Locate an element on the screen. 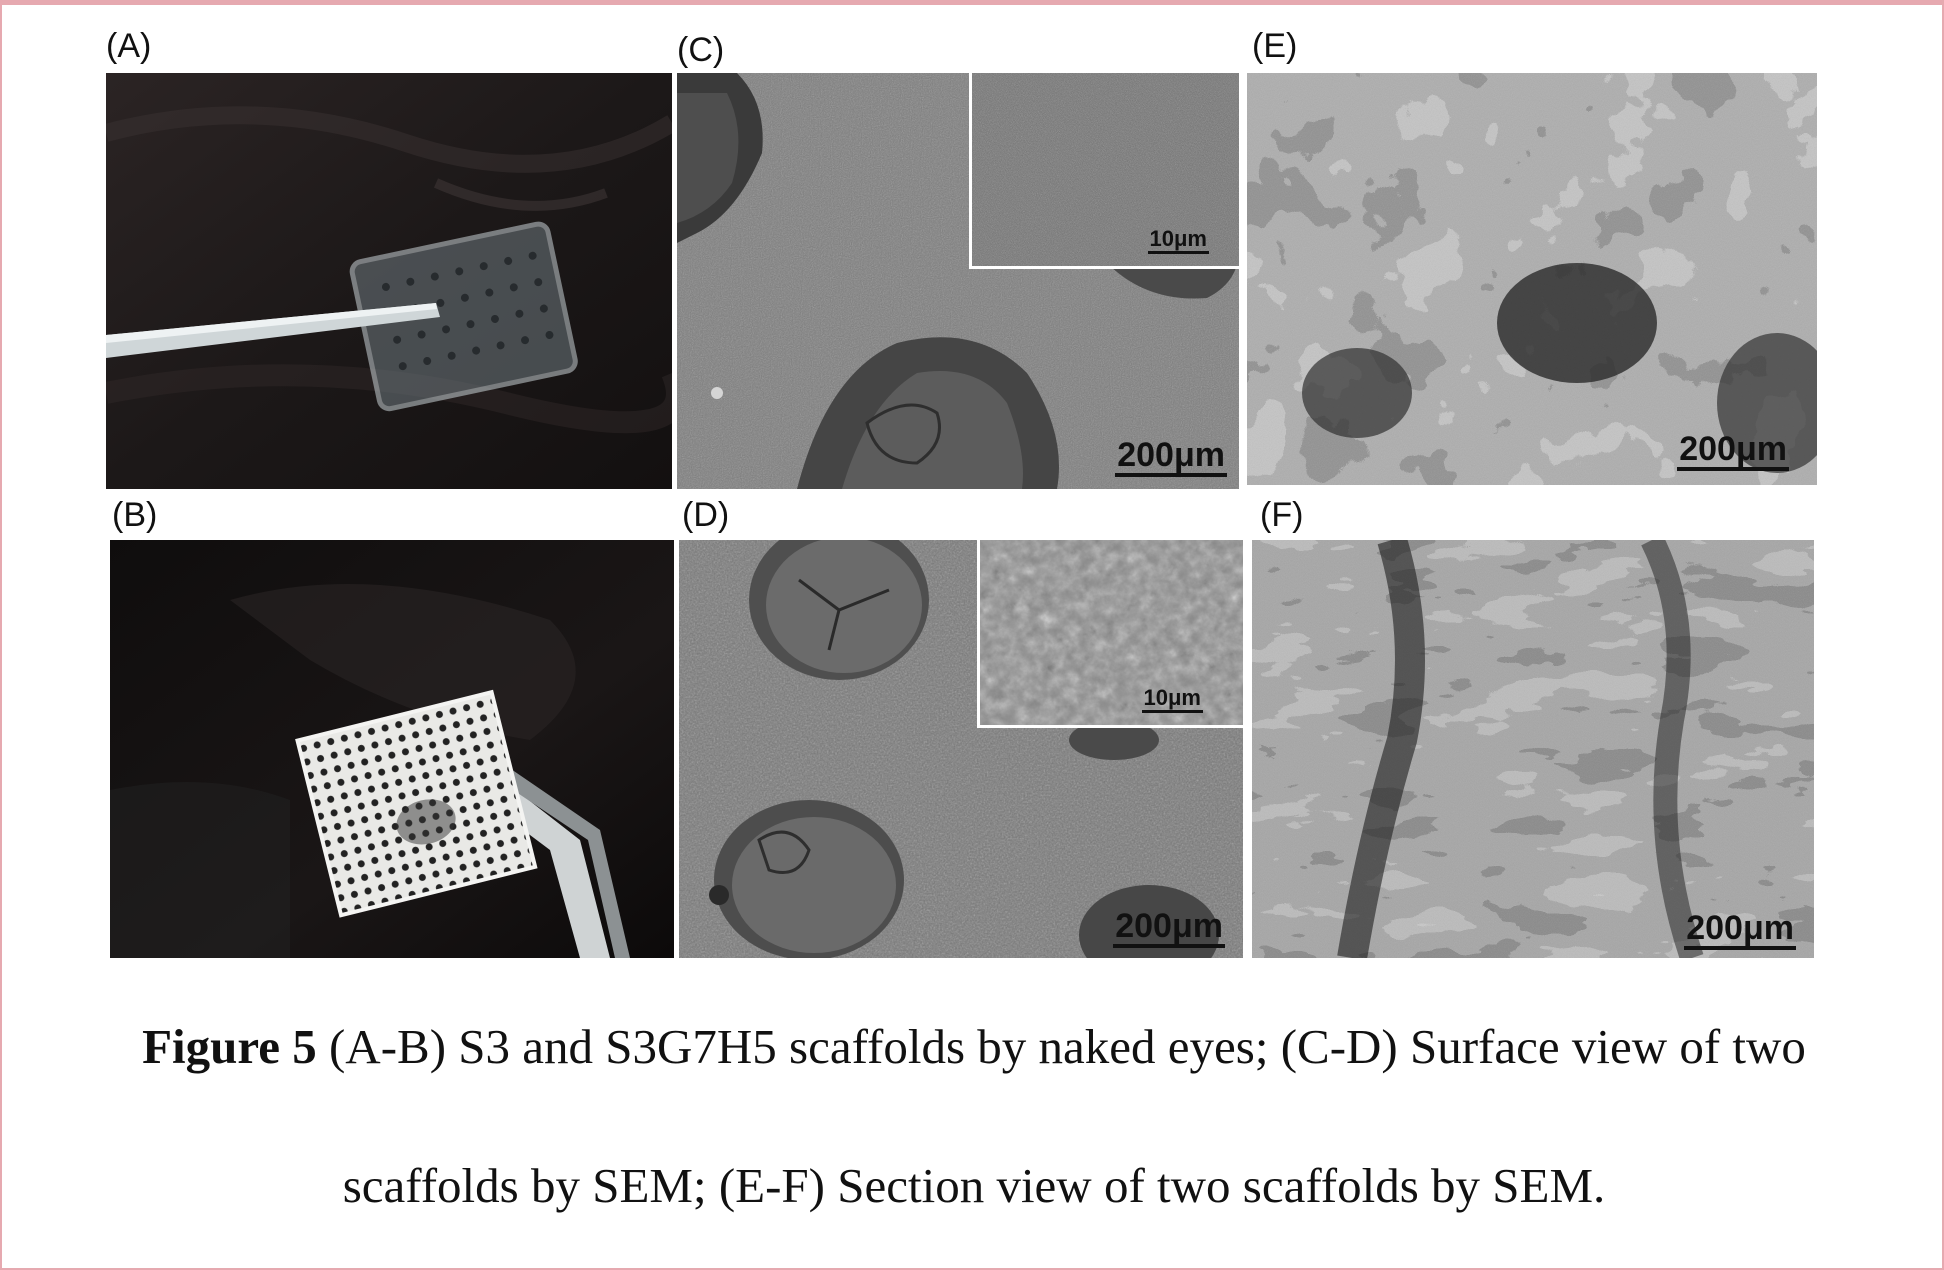 The width and height of the screenshot is (1944, 1270). panel-label-f: (F) is located at coordinates (1282, 515).